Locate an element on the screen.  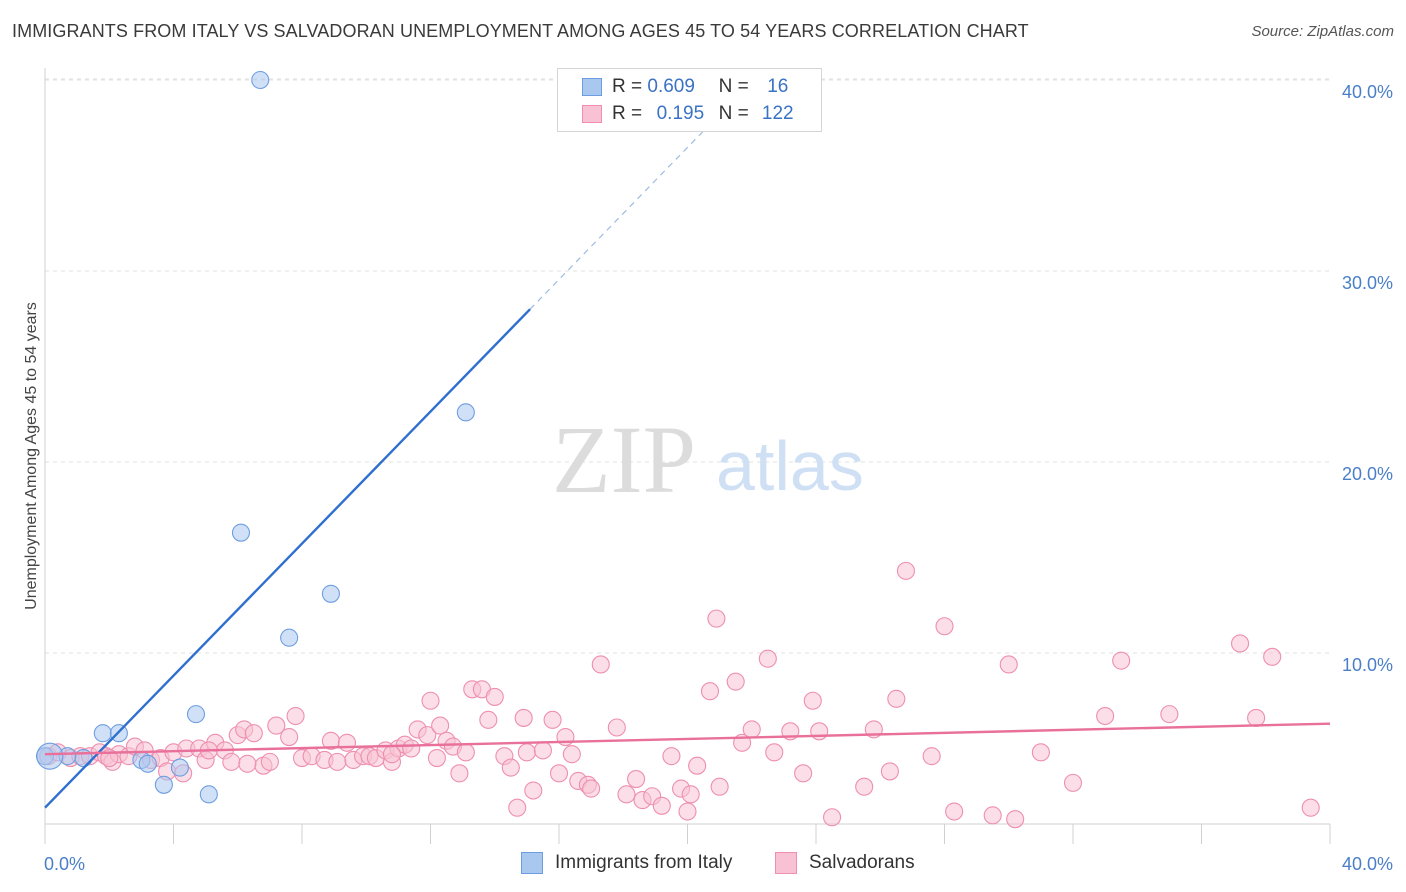
bottom-legend-swatch-salvadorans is located at coordinates (786, 863).